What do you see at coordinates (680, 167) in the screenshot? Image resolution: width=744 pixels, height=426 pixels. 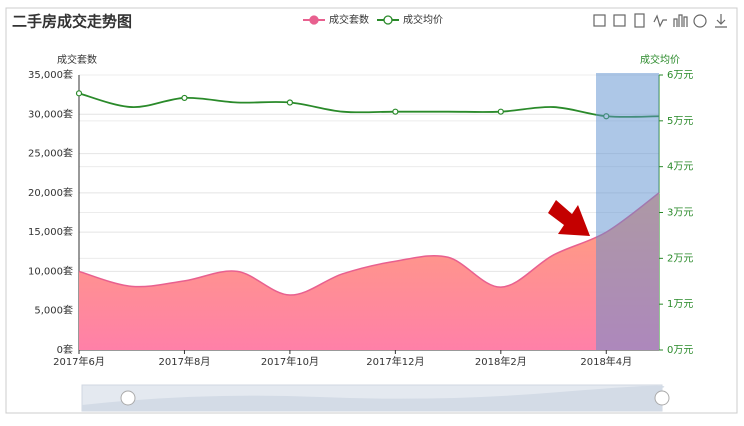 I see `y2-tick-label: 4万元` at bounding box center [680, 167].